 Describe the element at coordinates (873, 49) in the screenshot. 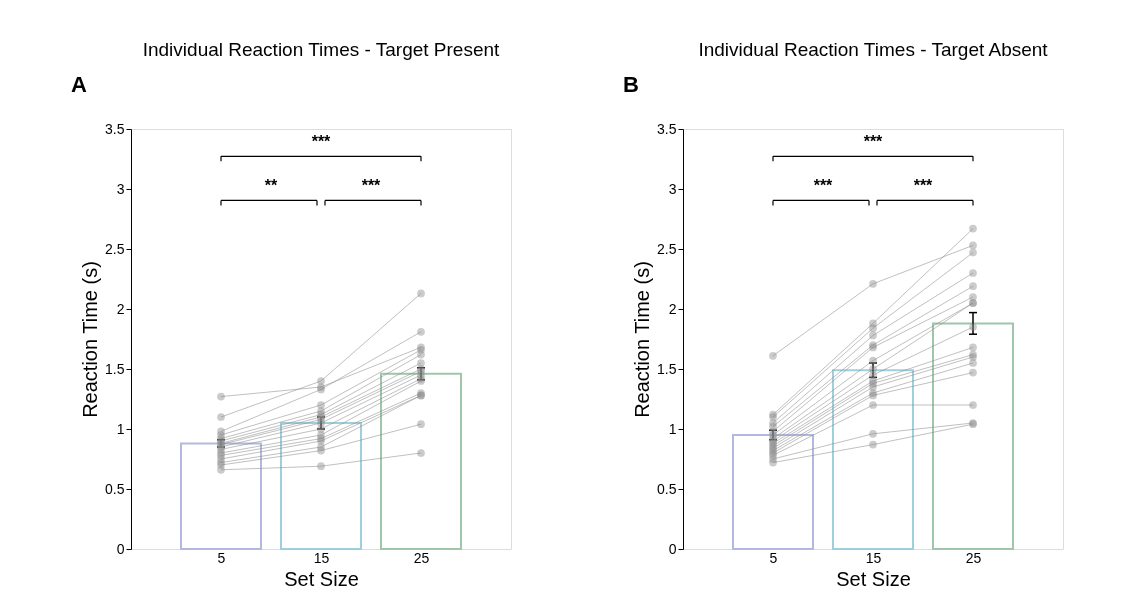

I see `chart-title: Individual Reaction Times - Target Absent` at that location.